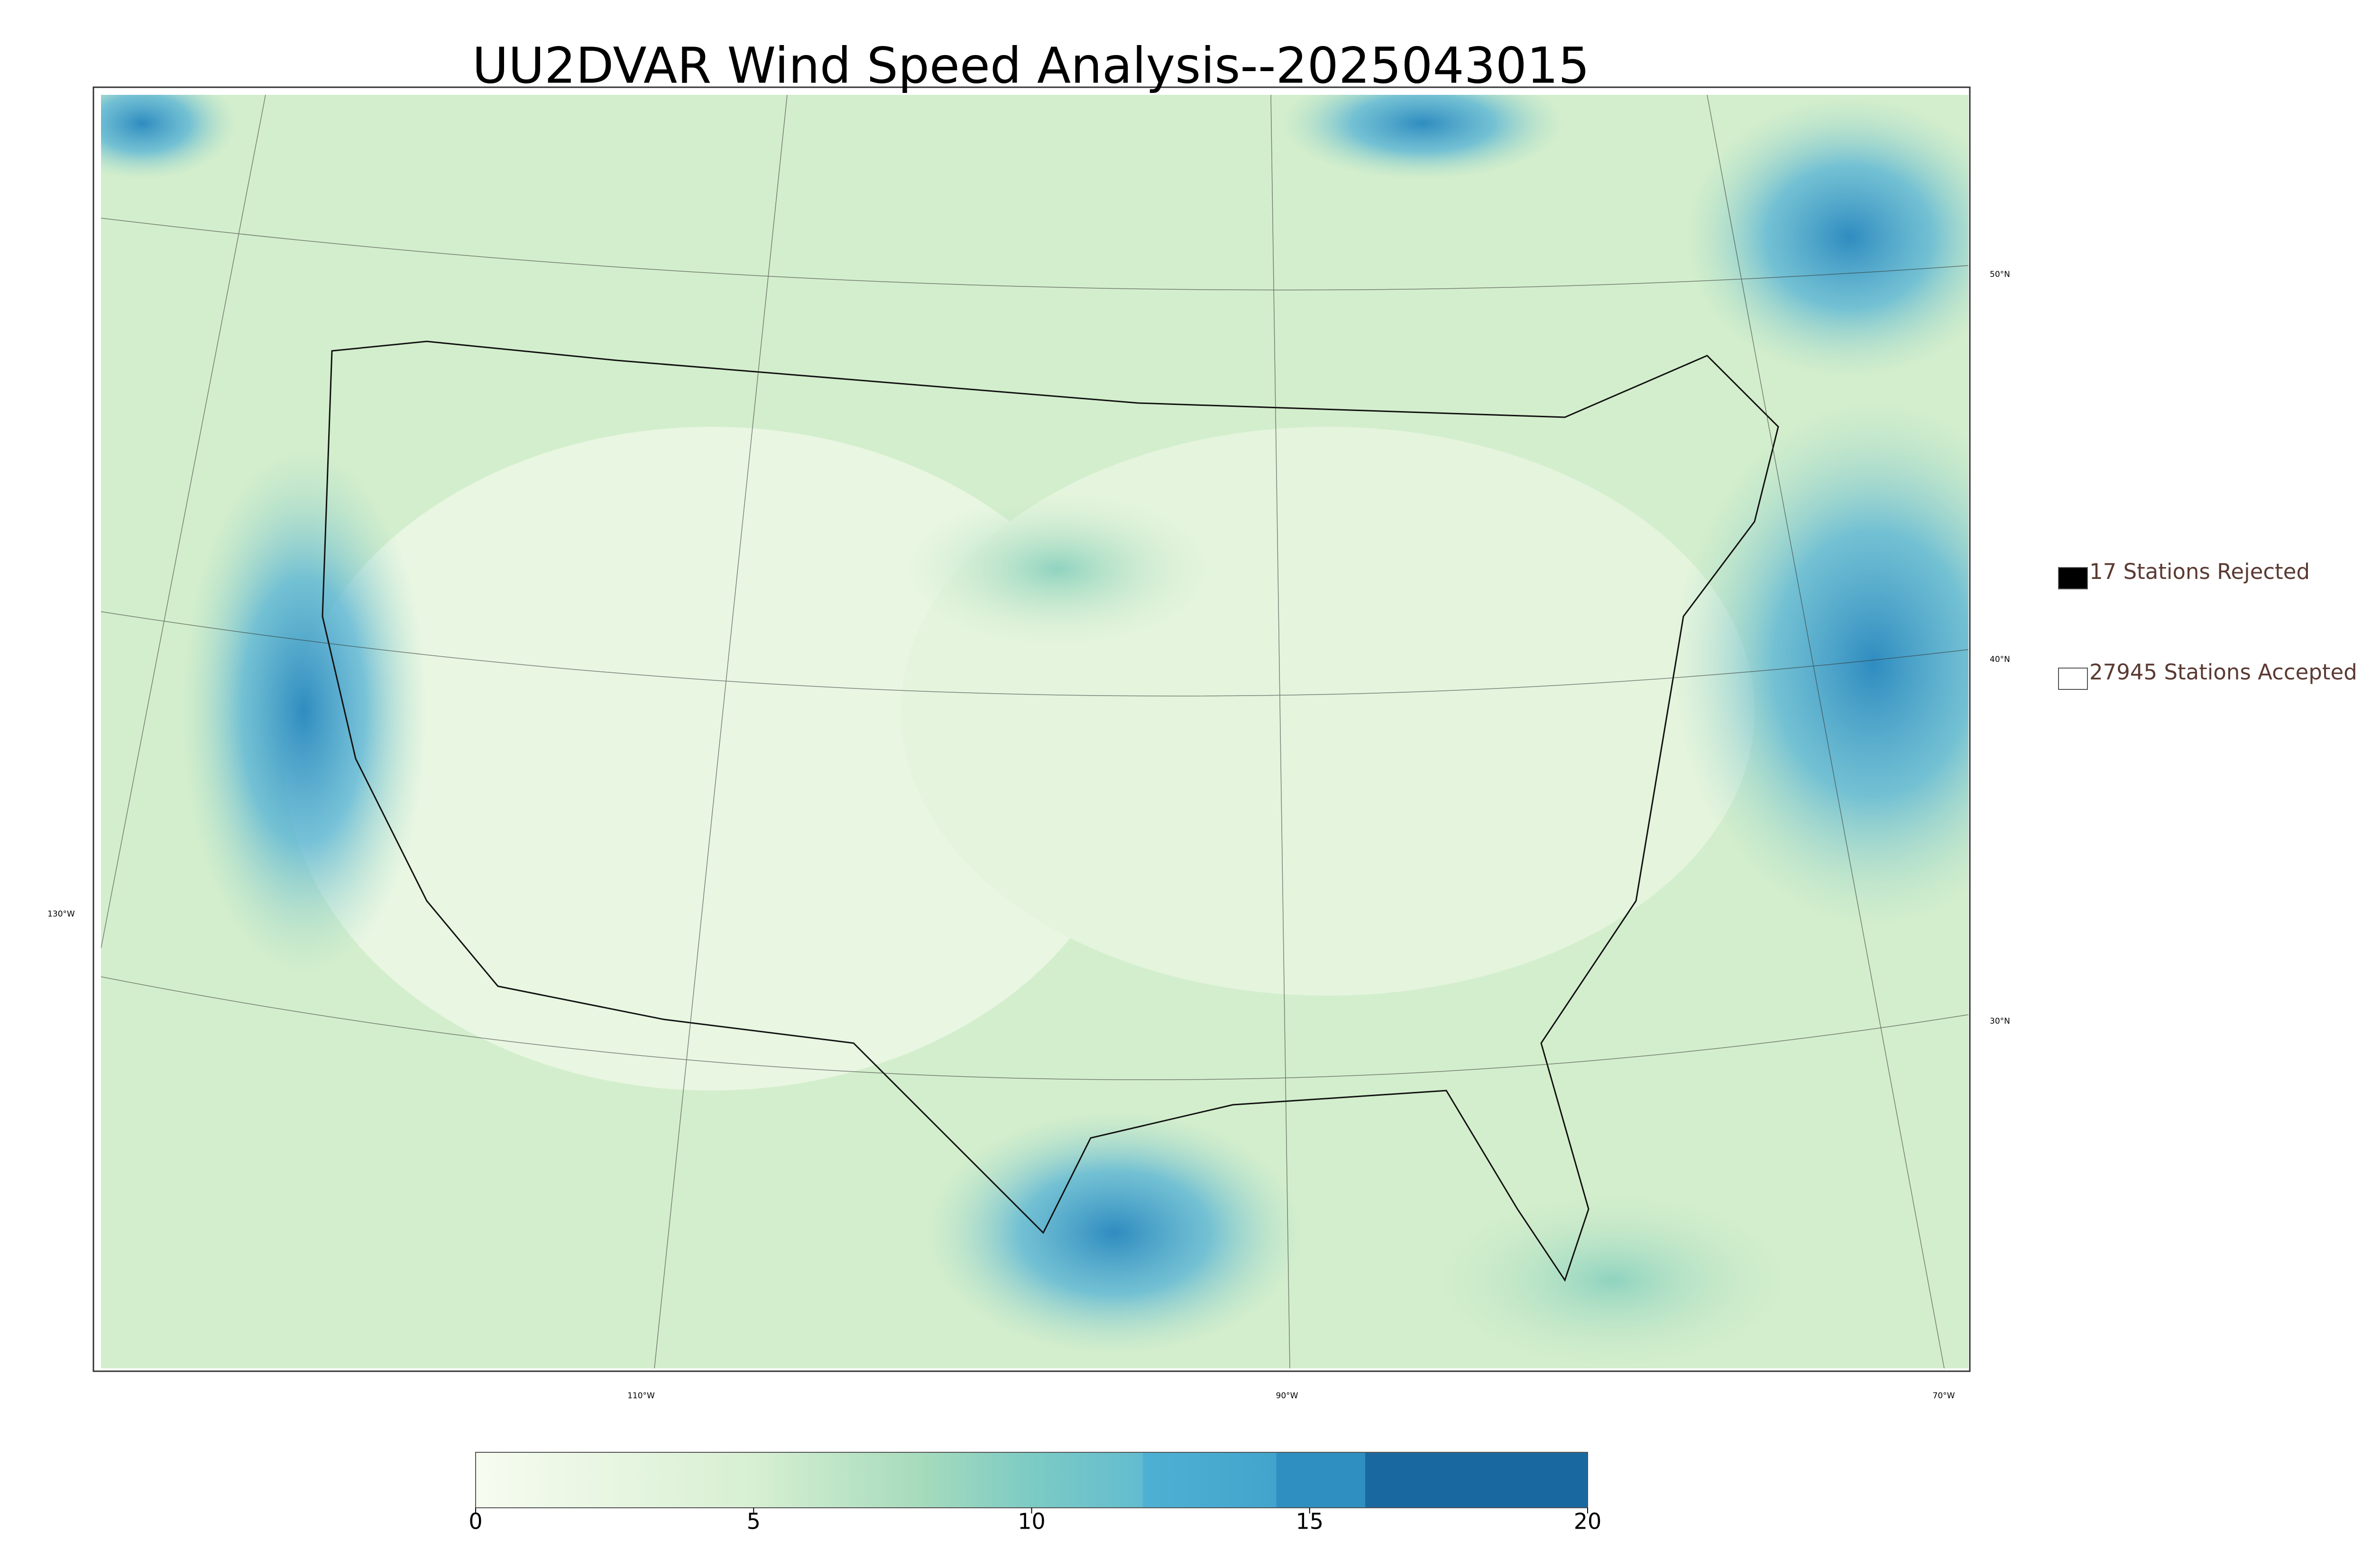 The height and width of the screenshot is (1568, 2371). I want to click on latitude-label: 30°N, so click(2000, 1021).